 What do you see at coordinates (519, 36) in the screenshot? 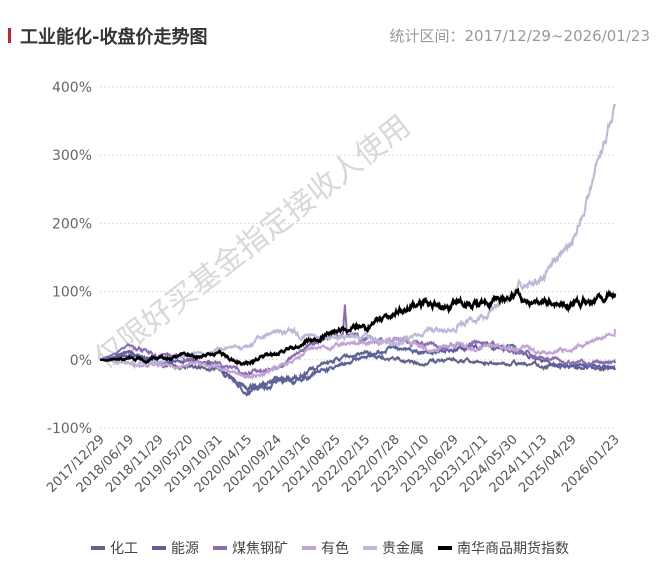
I see `stat-range: 统计区间：2017/12/29~2026/01/23` at bounding box center [519, 36].